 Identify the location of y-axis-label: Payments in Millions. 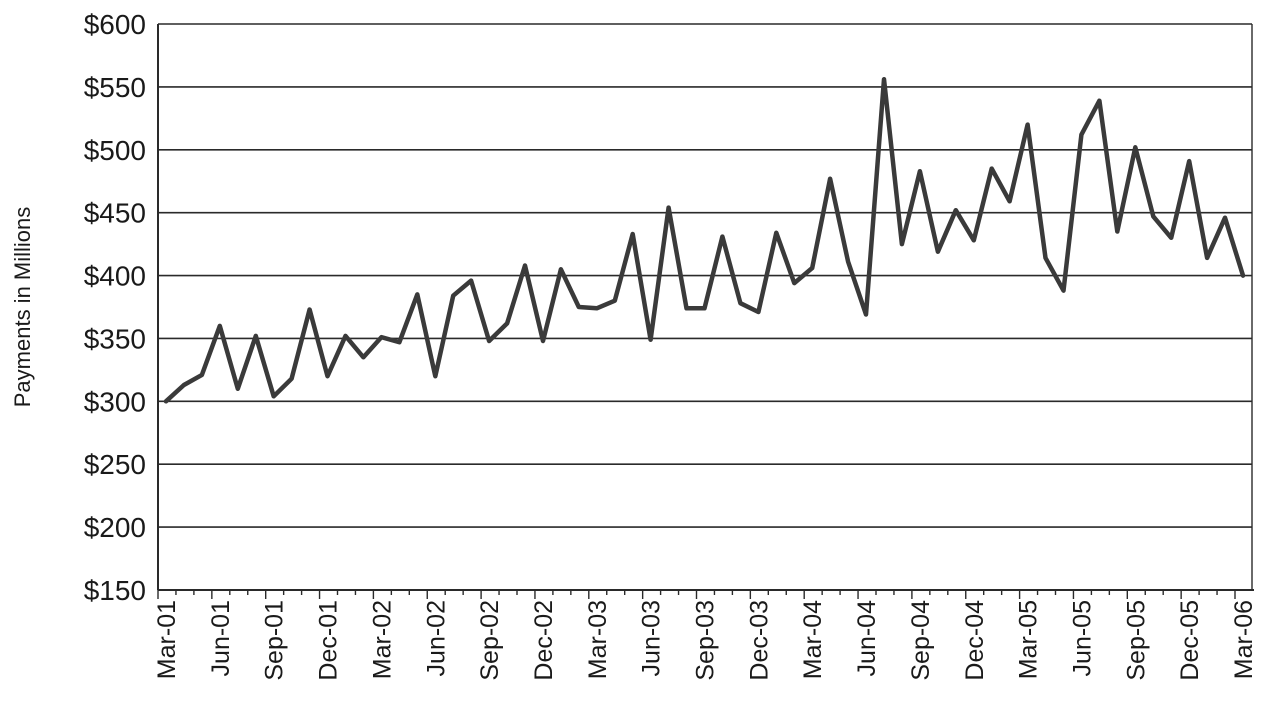
(22, 307).